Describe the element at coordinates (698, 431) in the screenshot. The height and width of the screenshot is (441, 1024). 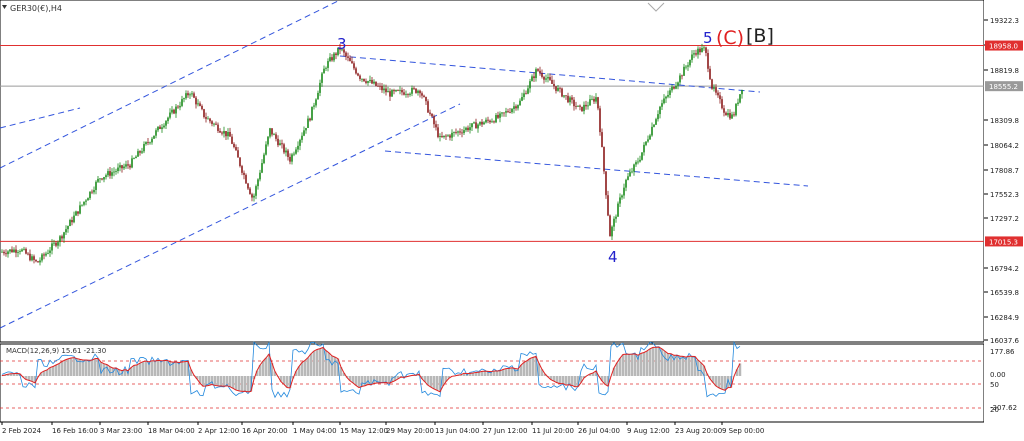
I see `x-tick-label: 23 Aug 20:00` at that location.